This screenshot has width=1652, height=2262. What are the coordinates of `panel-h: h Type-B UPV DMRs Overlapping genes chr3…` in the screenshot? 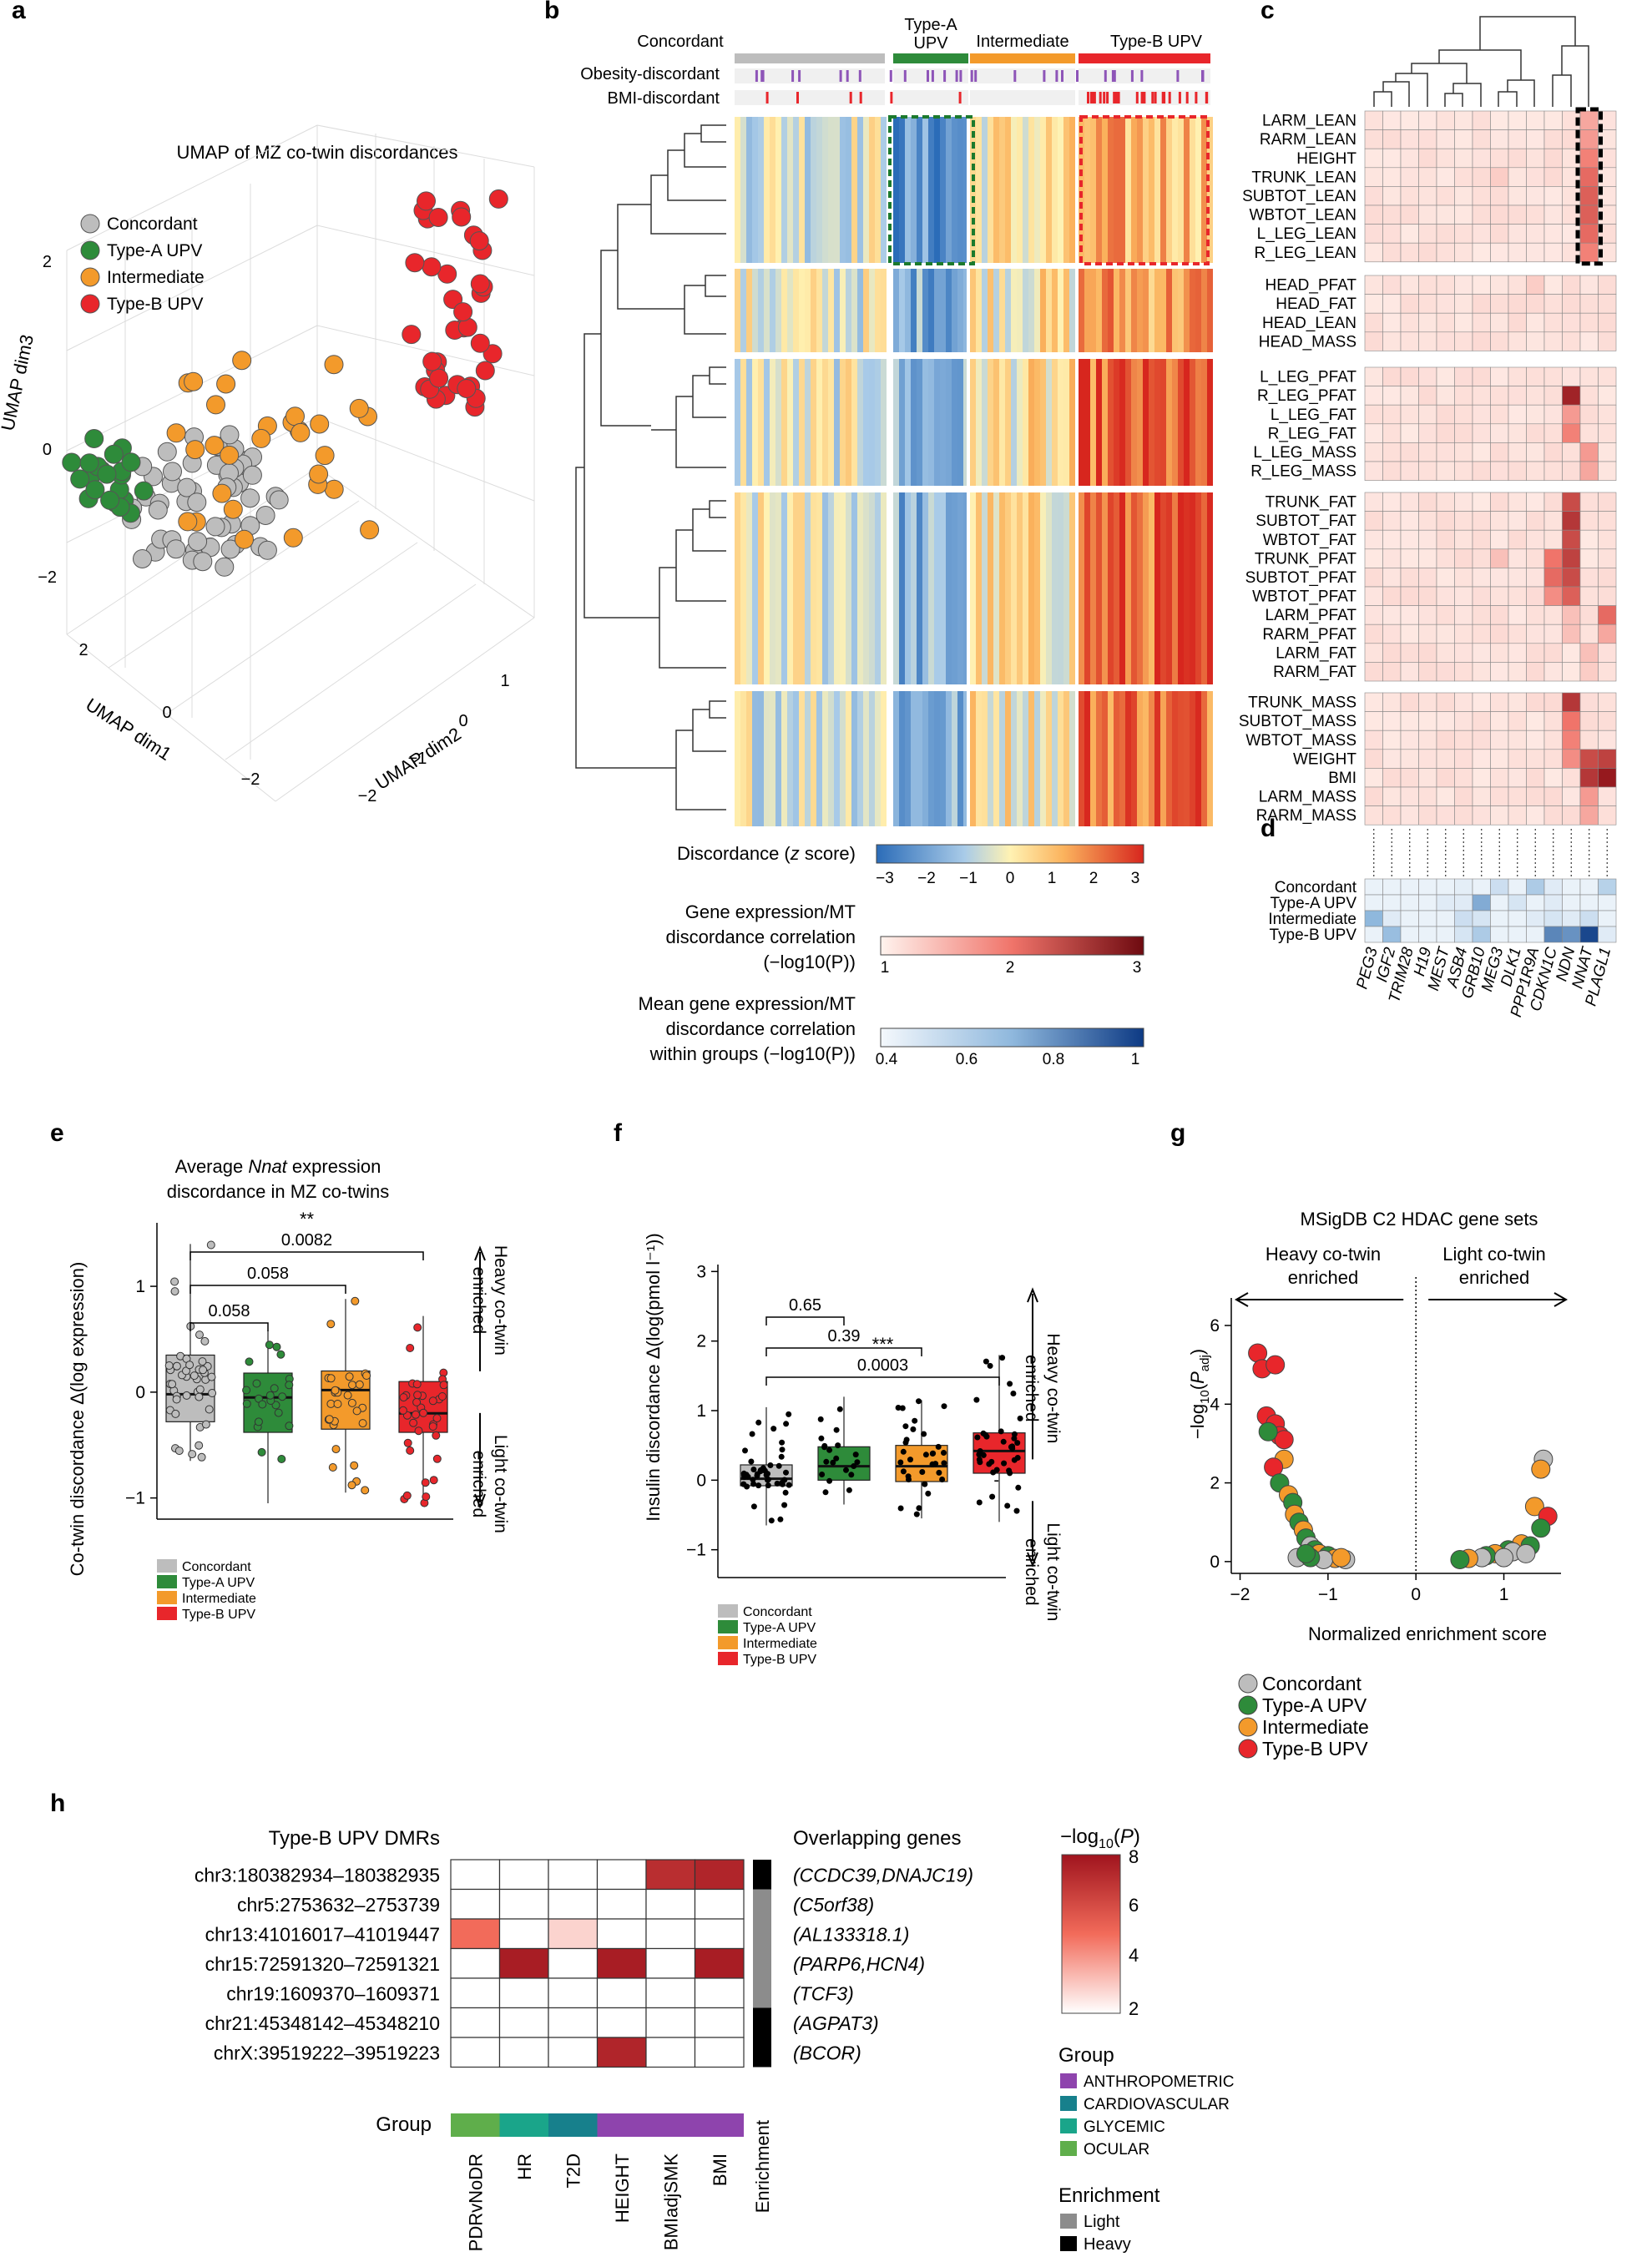 It's located at (642, 2022).